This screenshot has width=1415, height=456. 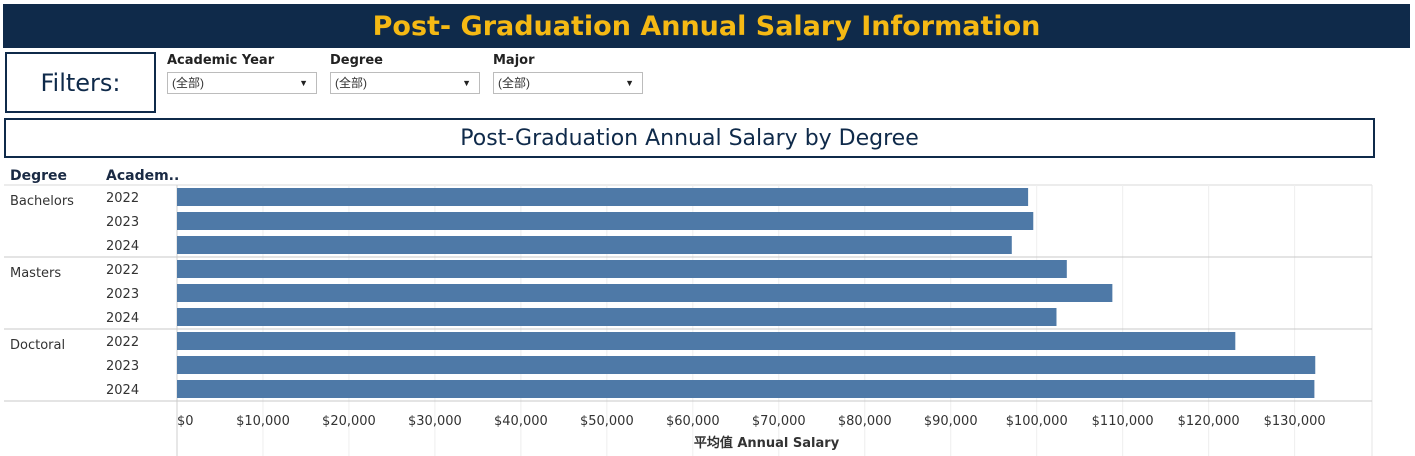 I want to click on filter-academic-year-value: (全部), so click(x=188, y=83).